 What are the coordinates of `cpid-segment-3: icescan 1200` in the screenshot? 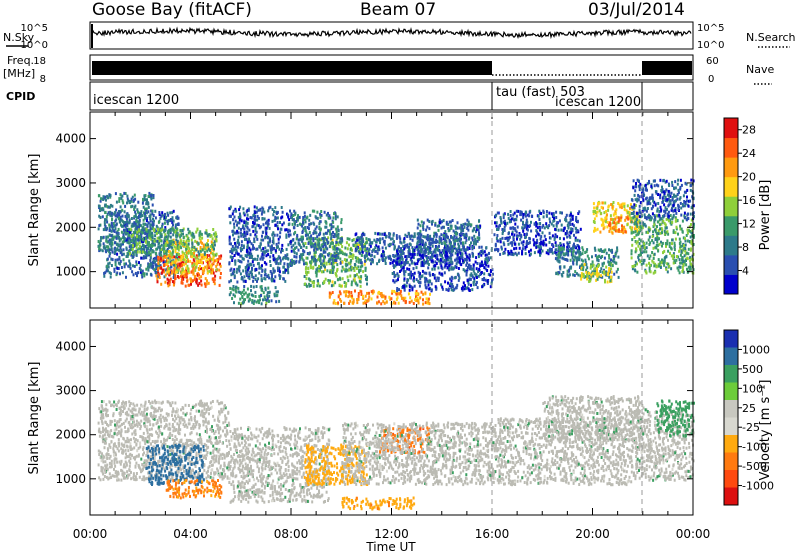 It's located at (598, 102).